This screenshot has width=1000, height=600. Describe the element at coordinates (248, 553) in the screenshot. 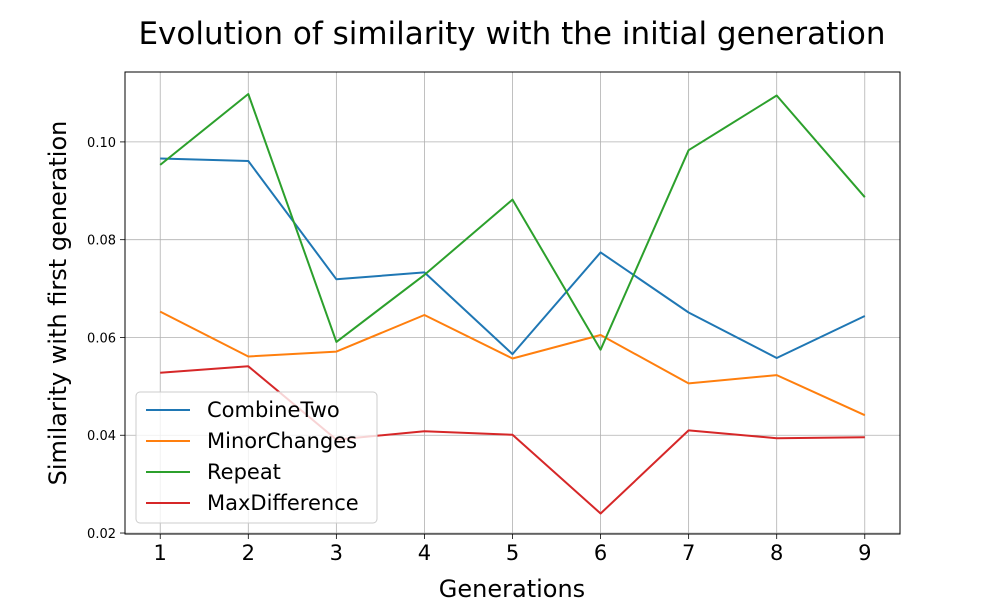

I see `x-tick-label: 2` at that location.